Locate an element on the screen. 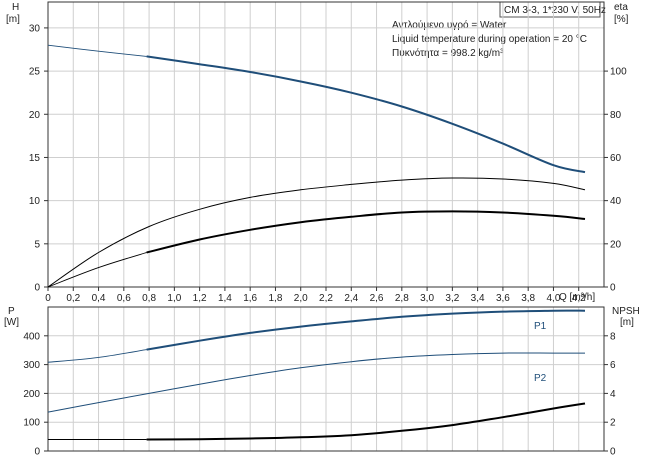 This screenshot has width=656, height=460. top-right-axis-label-quantity: eta is located at coordinates (621, 7).